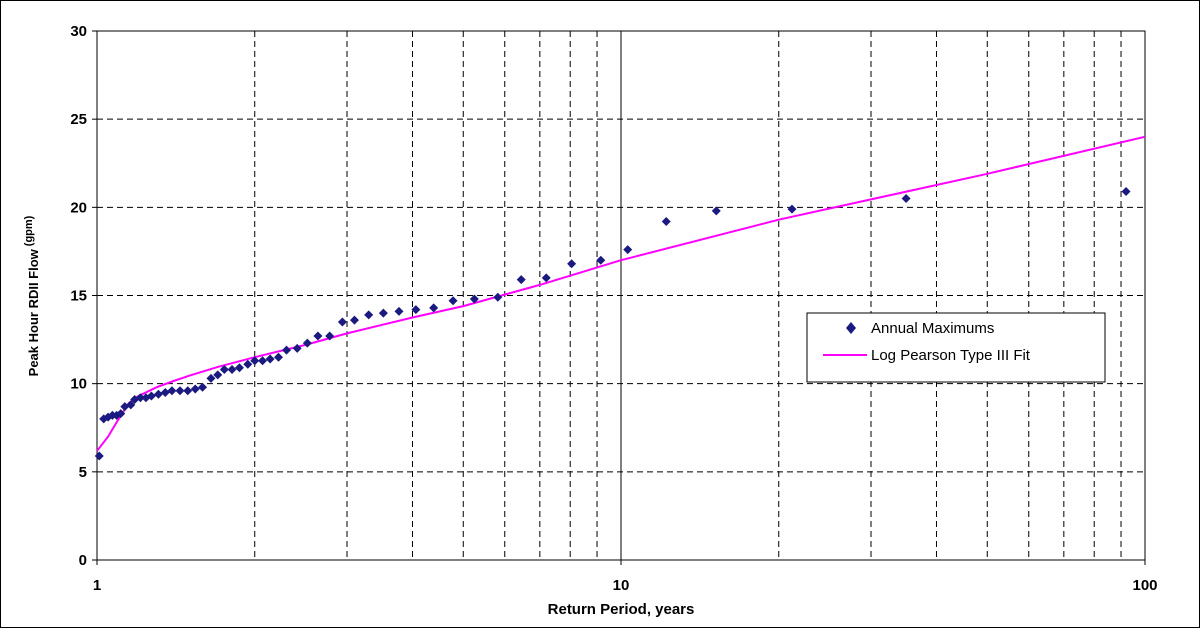  I want to click on y-tick-label: 30, so click(78, 31).